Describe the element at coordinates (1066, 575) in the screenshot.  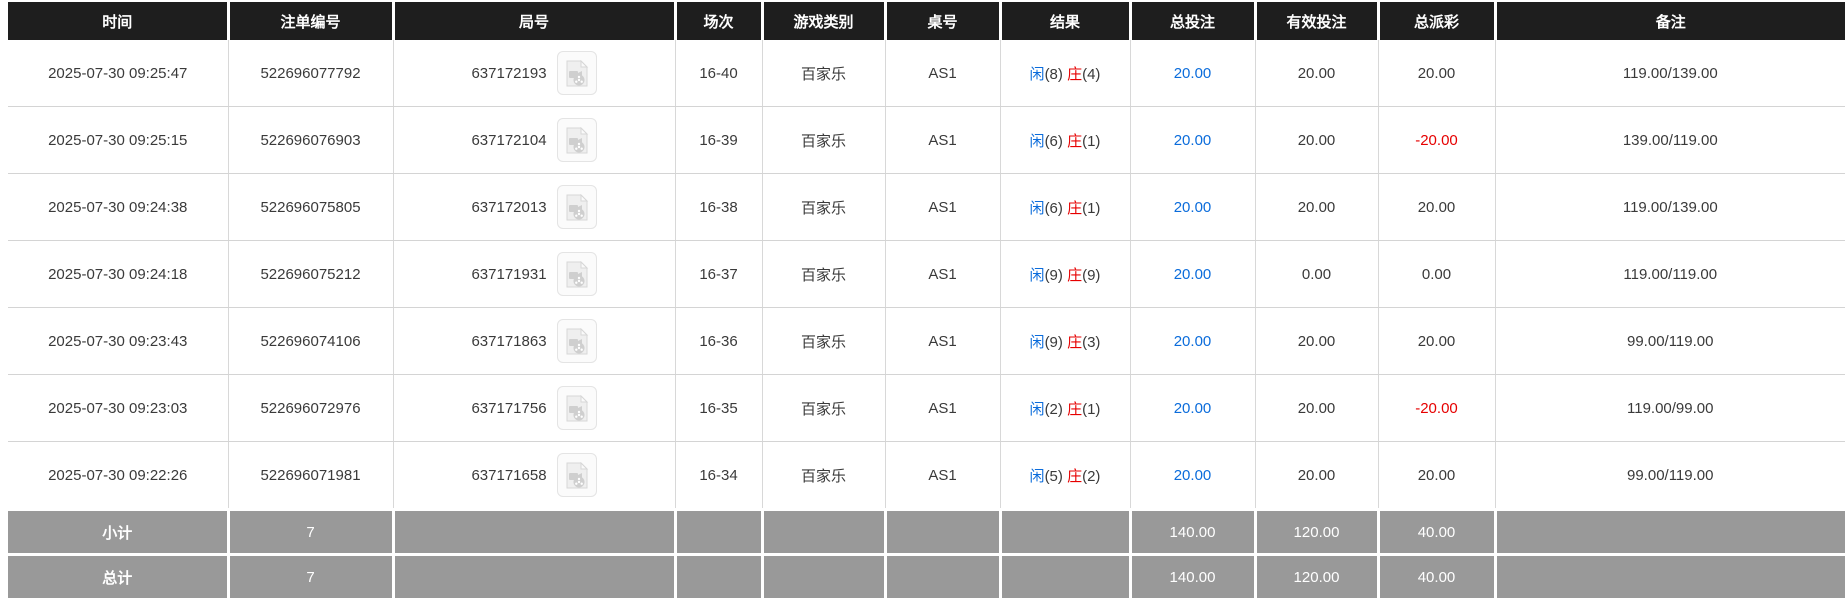
I see `total-result-cell` at that location.